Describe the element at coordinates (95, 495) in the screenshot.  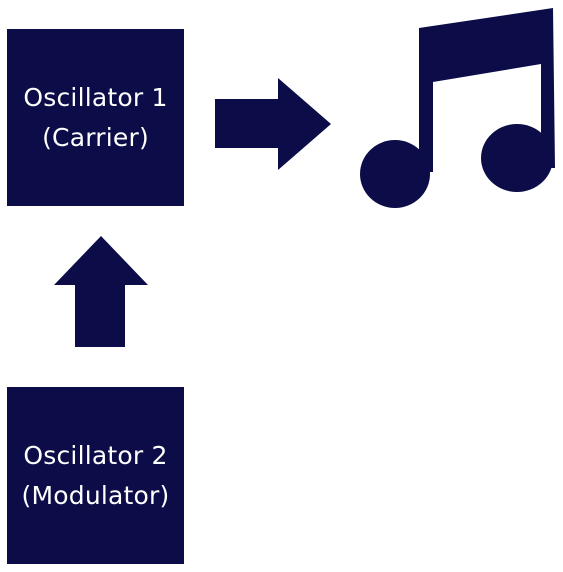
I see `oscillator-2-role: (Modulator)` at that location.